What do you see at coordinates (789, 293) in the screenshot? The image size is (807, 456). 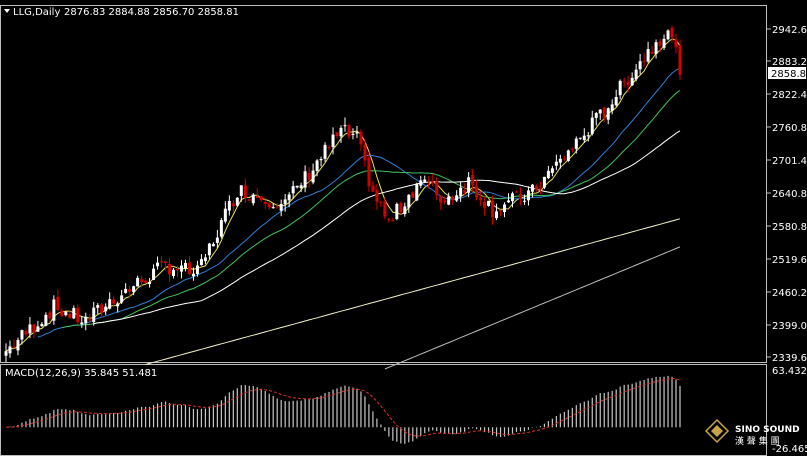 I see `price-tick: 2460.20` at bounding box center [789, 293].